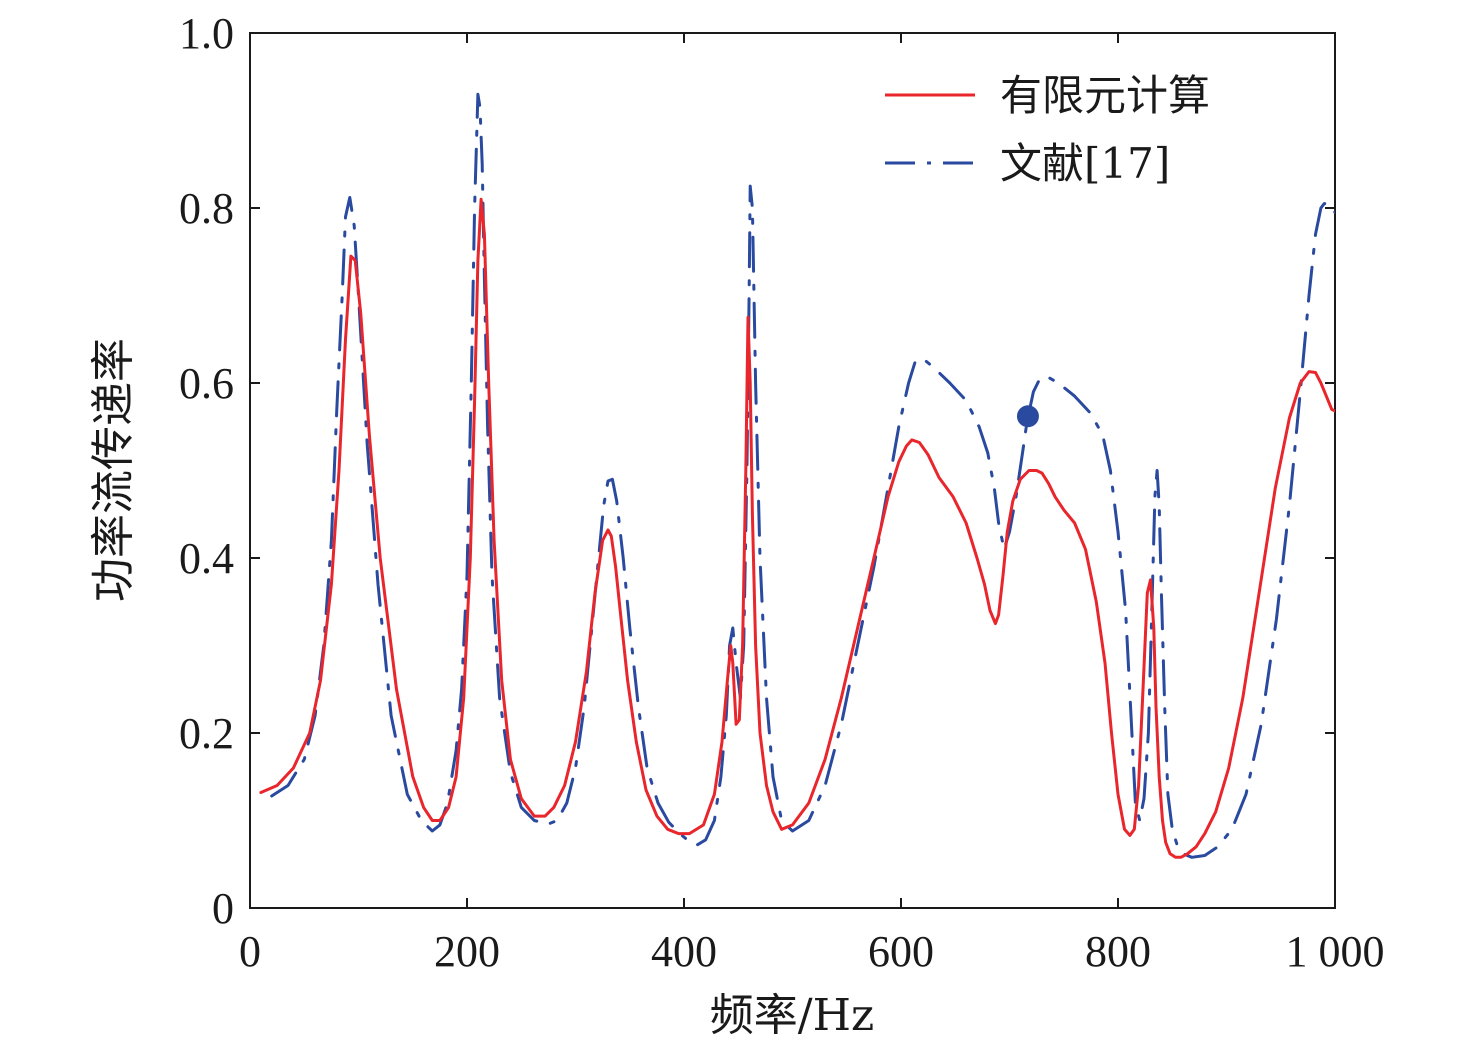 This screenshot has height=1053, width=1476. I want to click on y-tick-label: 0.2, so click(206, 733).